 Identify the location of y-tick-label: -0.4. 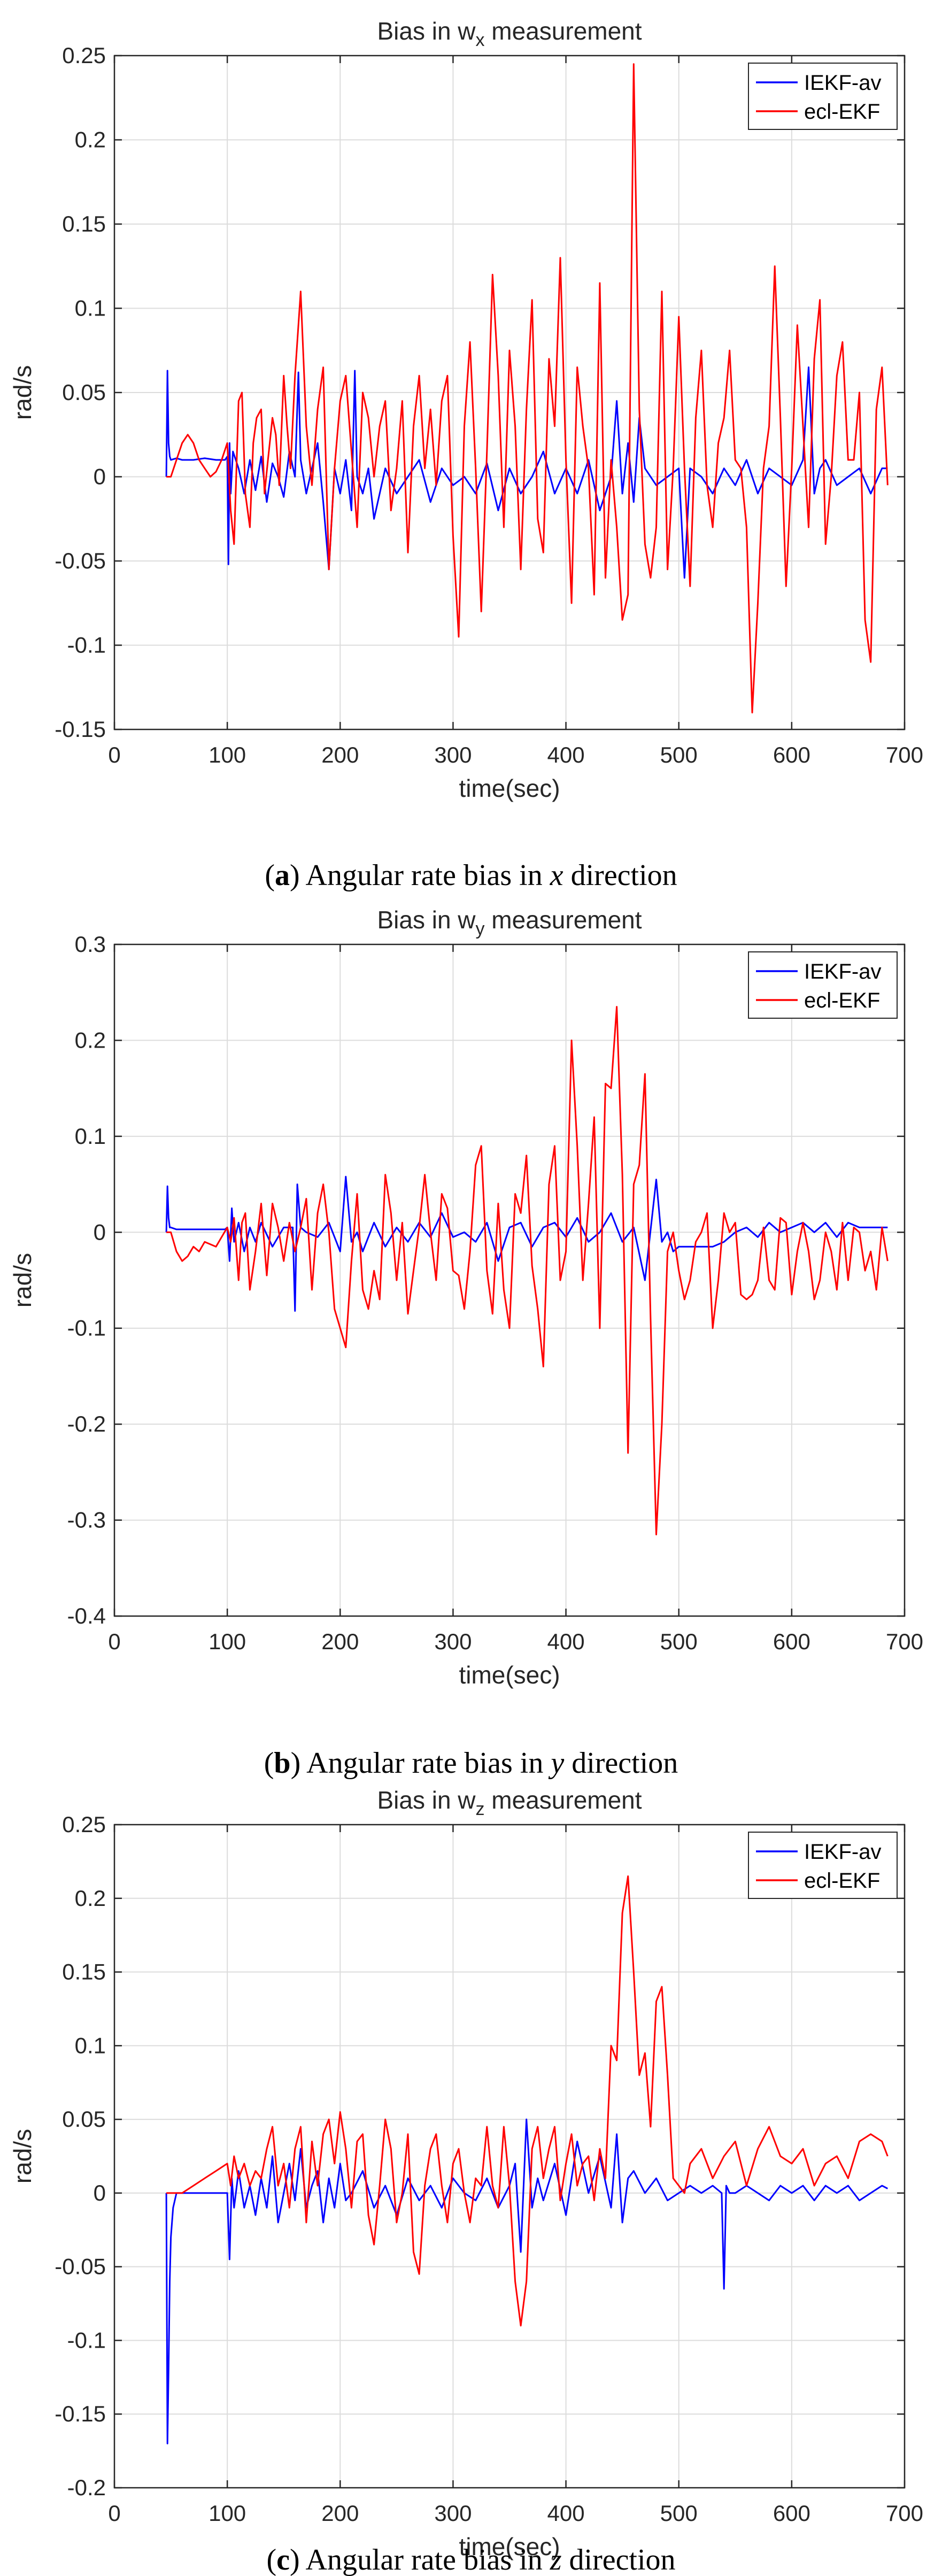
(86, 1615).